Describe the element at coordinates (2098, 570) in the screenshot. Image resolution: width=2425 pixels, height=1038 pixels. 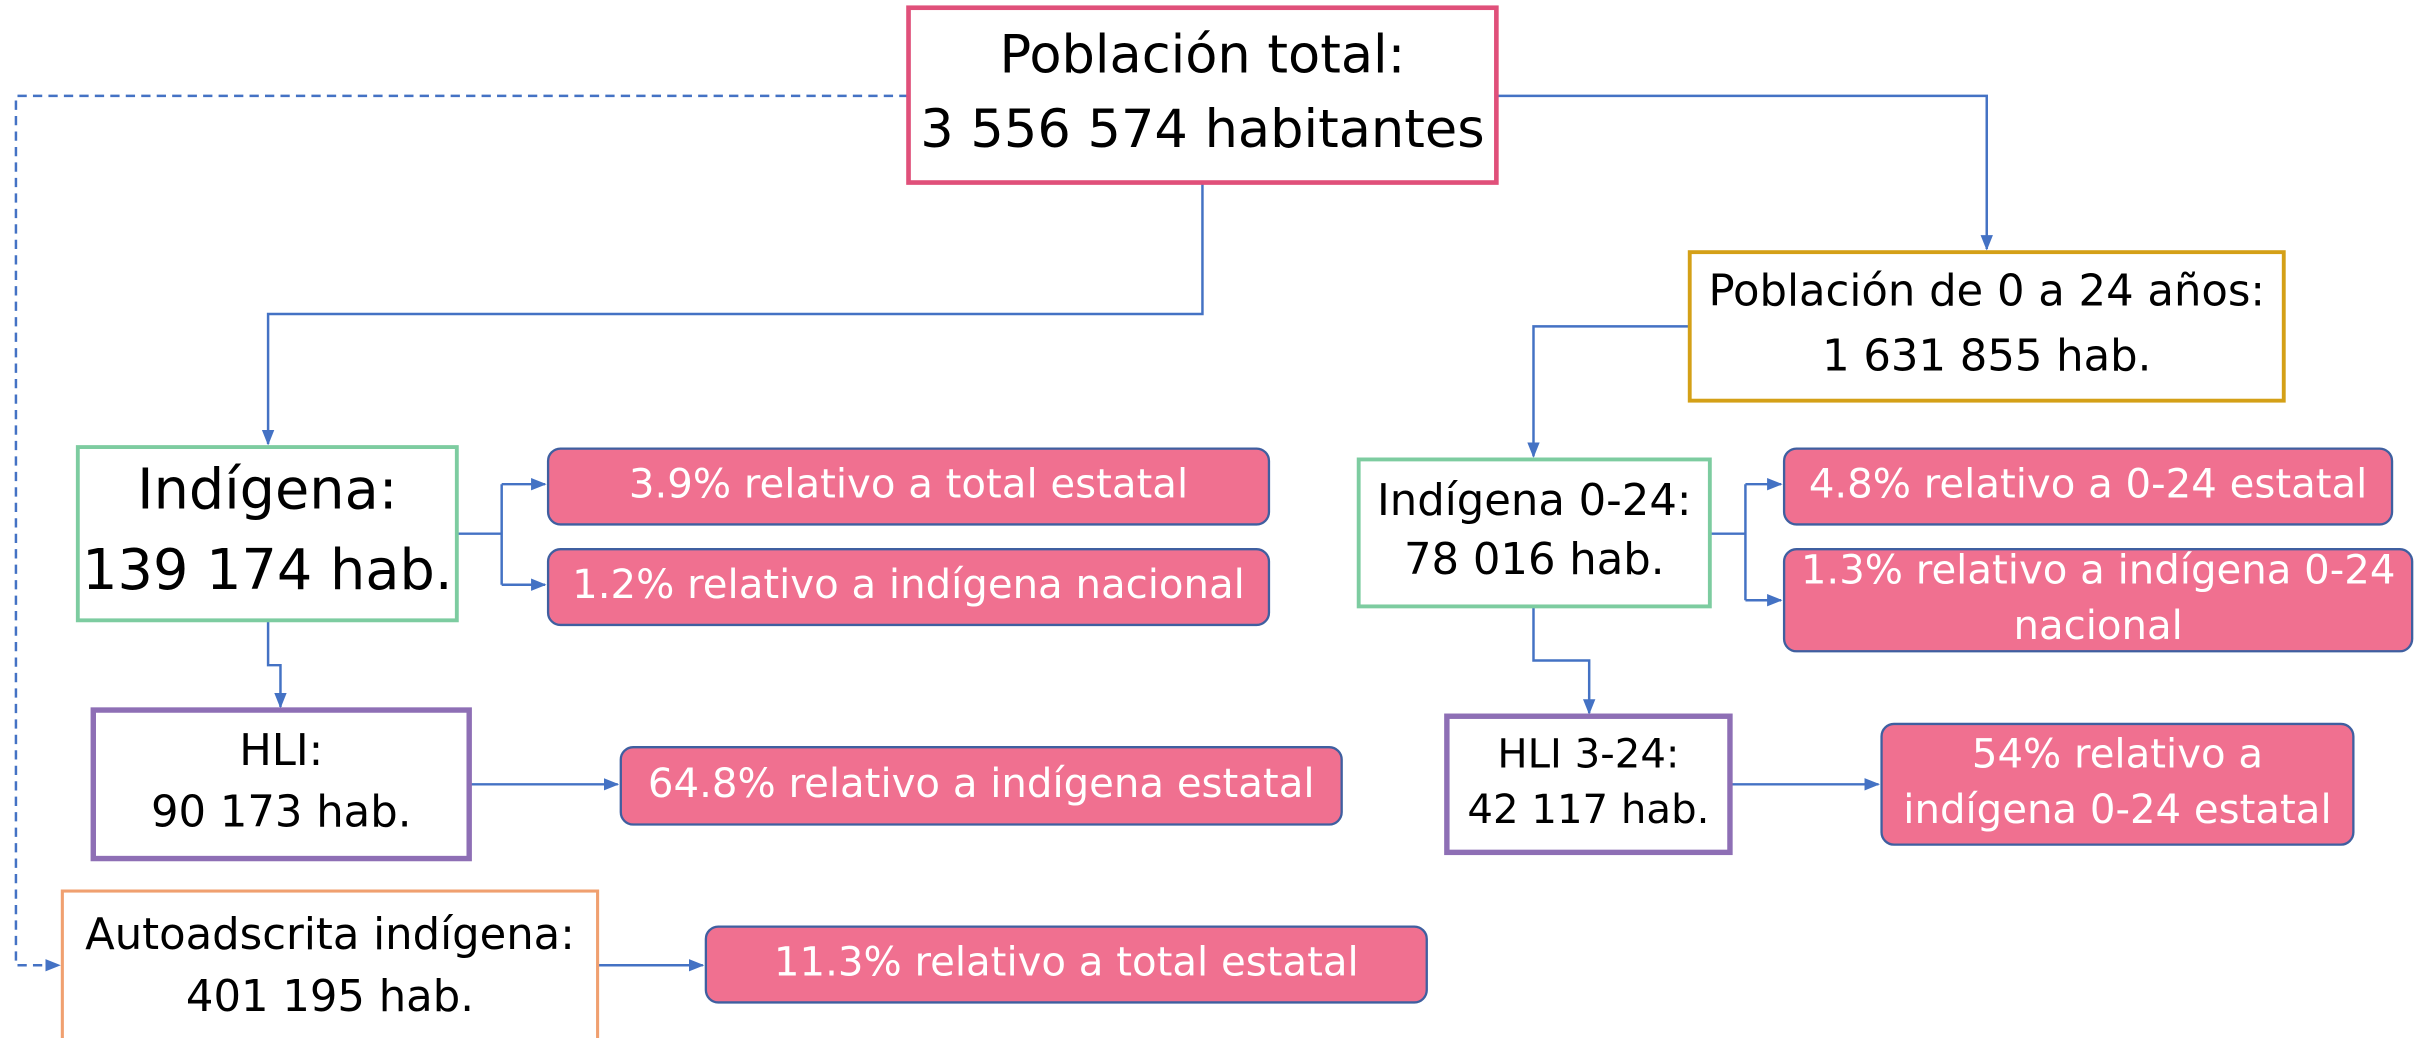
I see `node-label: 1.3% relativo a indígena 0-24` at that location.